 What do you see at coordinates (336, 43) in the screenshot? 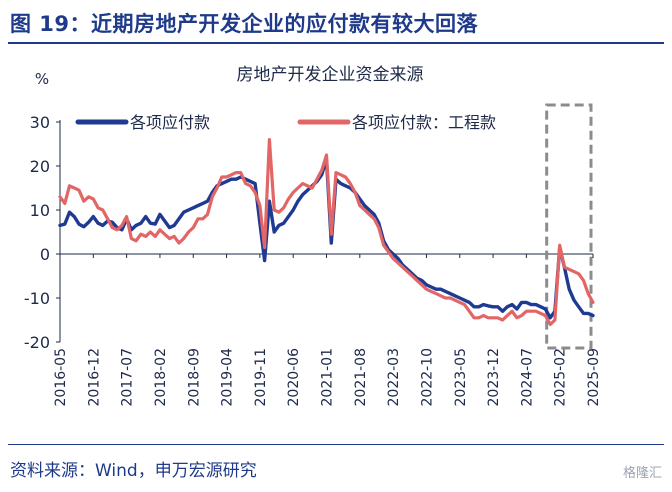
I see `title-divider` at bounding box center [336, 43].